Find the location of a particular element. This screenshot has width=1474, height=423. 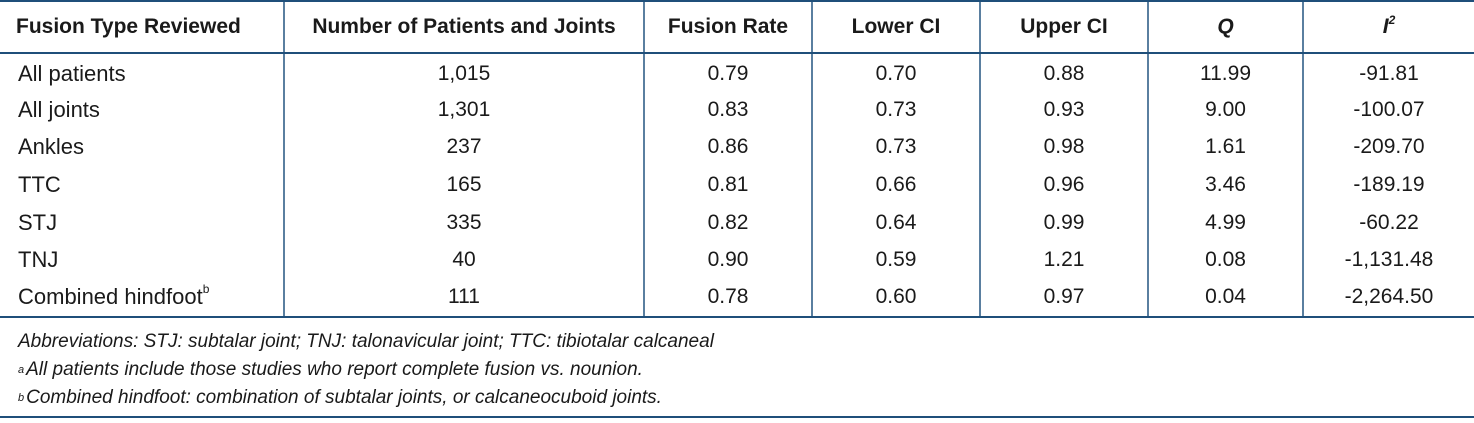

cell-lower-ci-text: 0.60 is located at coordinates (896, 297).